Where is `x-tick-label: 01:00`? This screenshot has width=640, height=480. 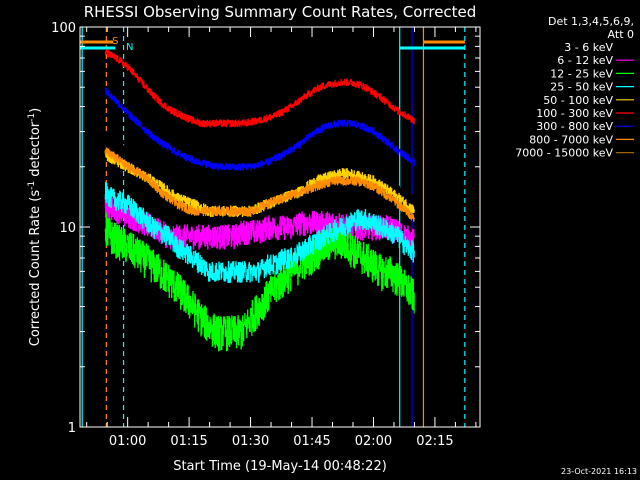
x-tick-label: 01:00 is located at coordinates (127, 441).